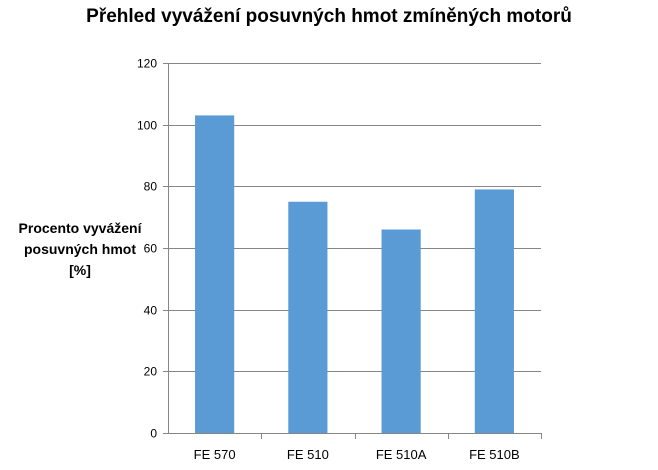 Image resolution: width=658 pixels, height=470 pixels. I want to click on x-tick-label: FE 510, so click(308, 454).